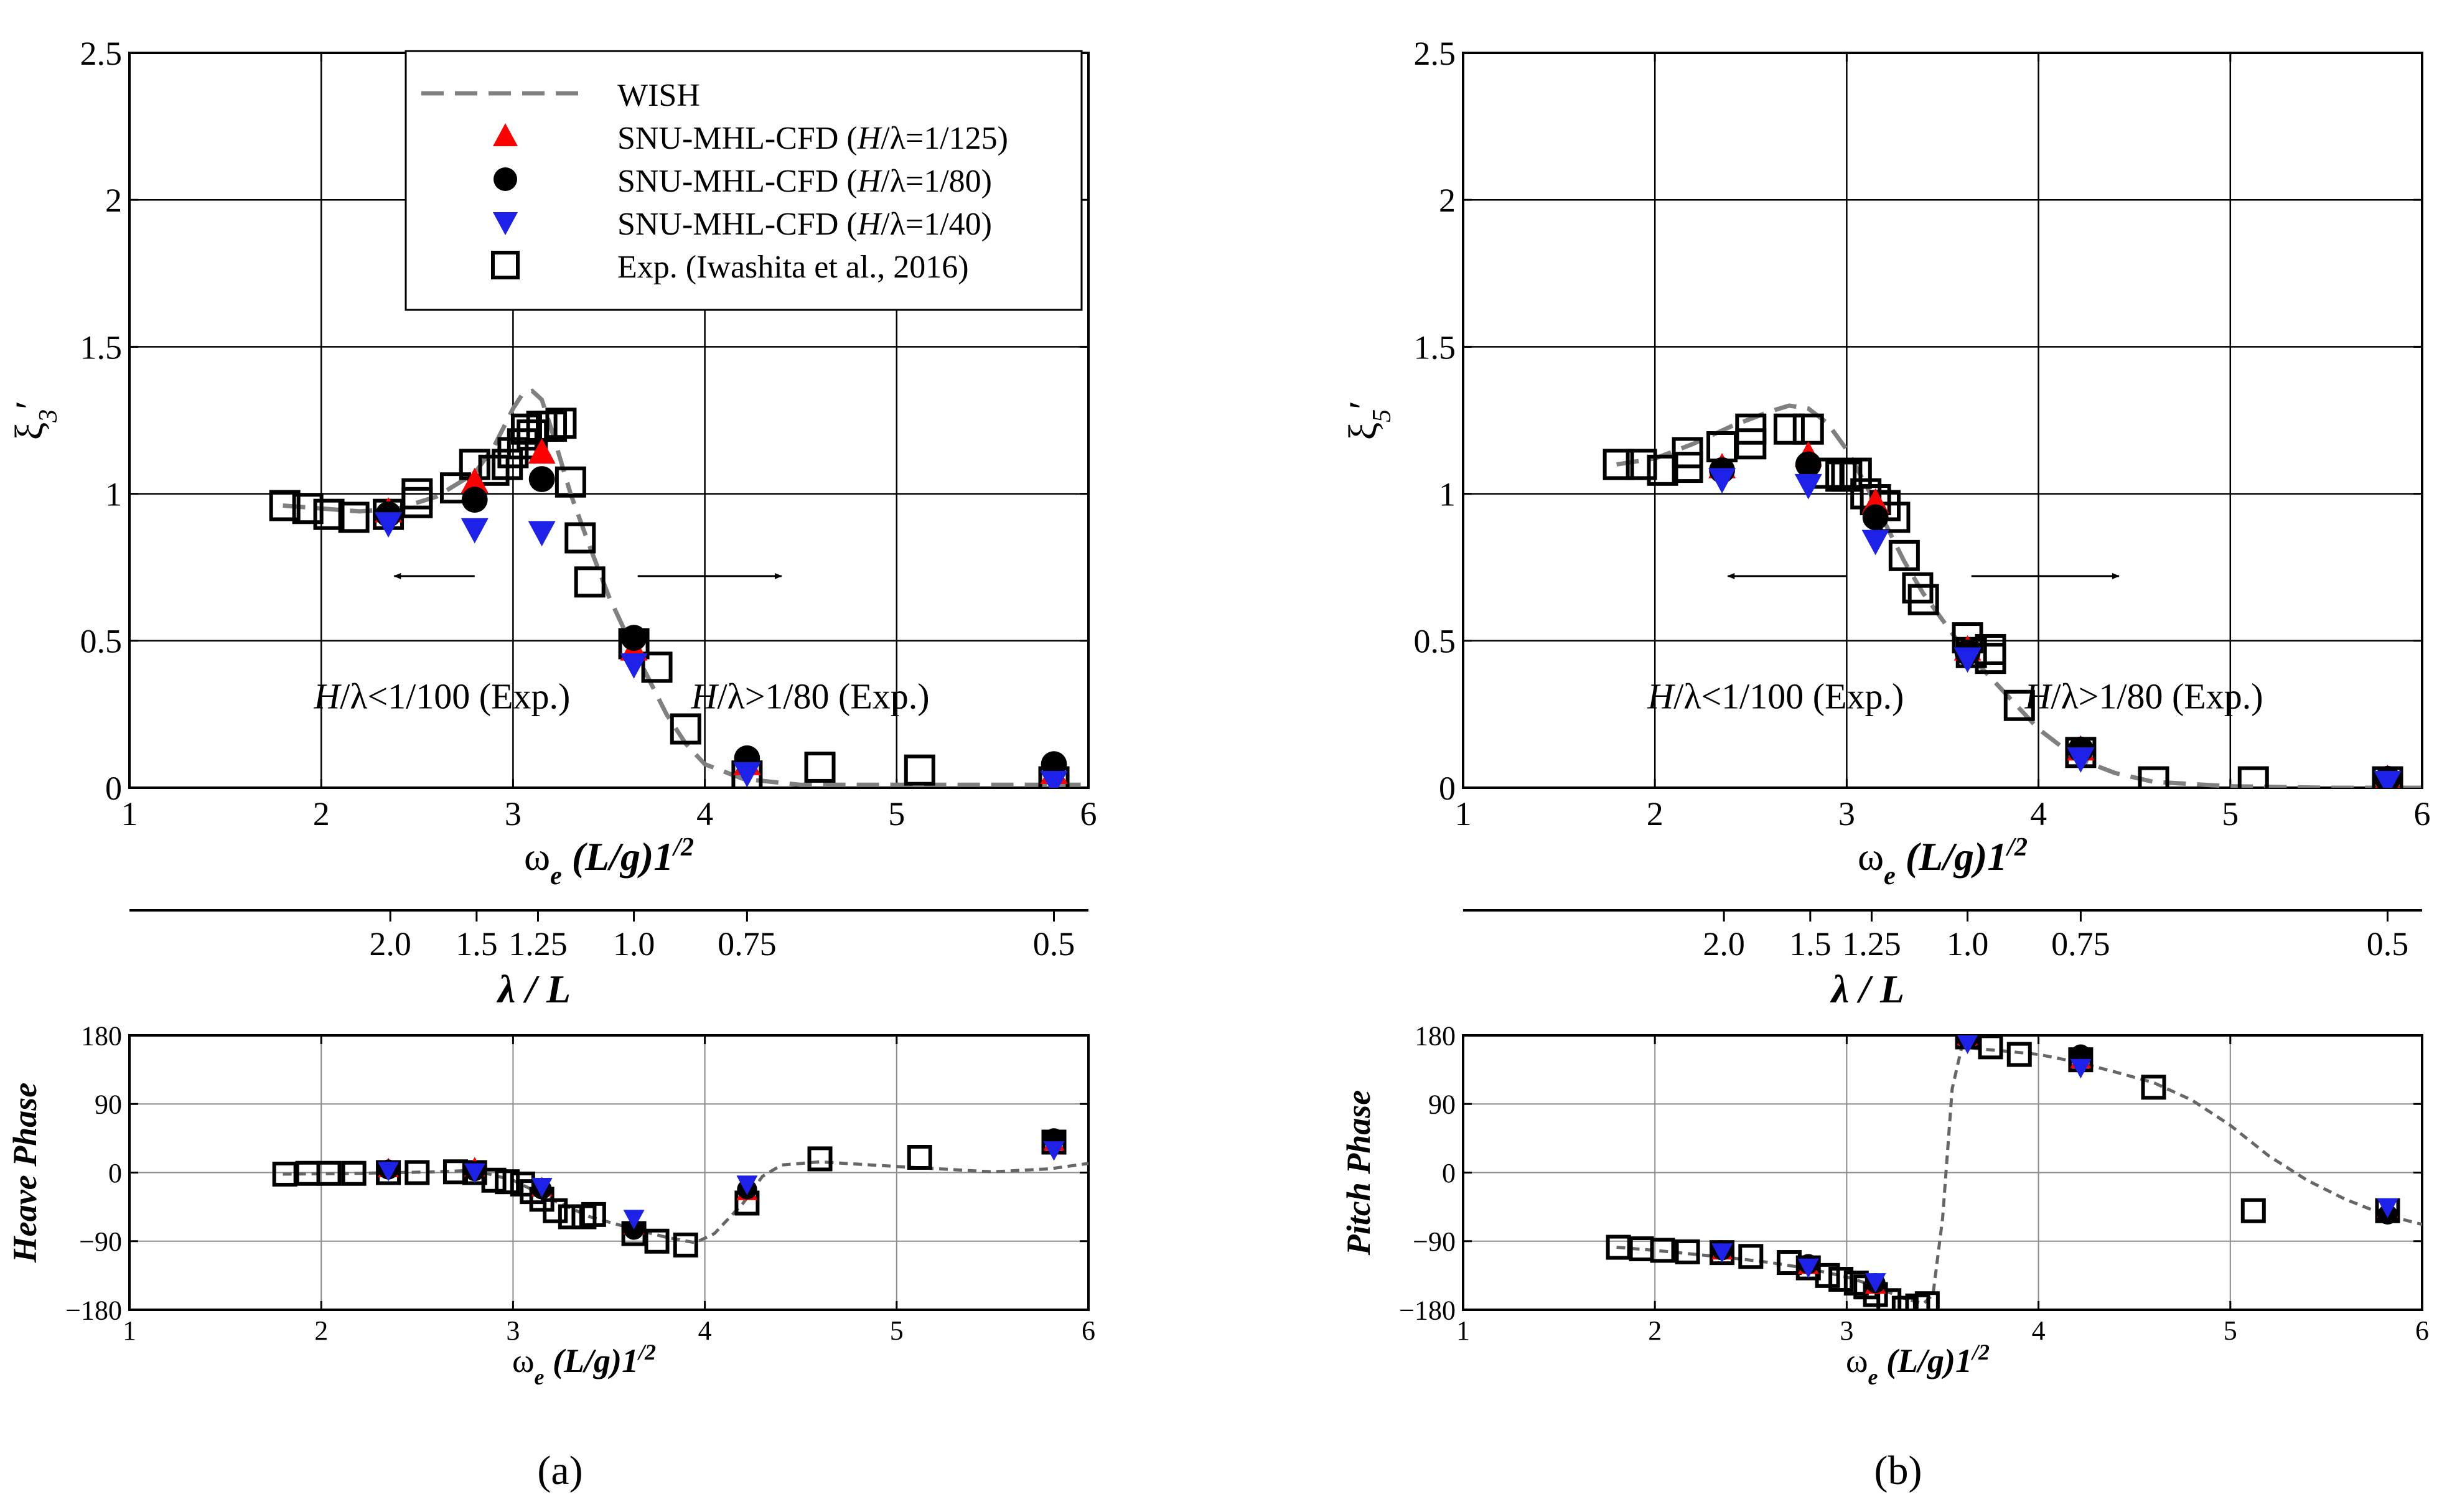  I want to click on legend-label-h: H, so click(870, 181).